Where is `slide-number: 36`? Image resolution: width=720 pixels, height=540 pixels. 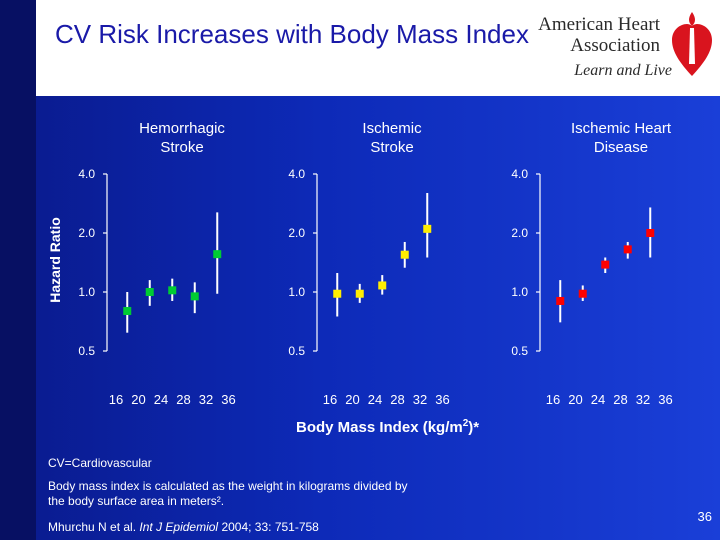 slide-number: 36 is located at coordinates (704, 516).